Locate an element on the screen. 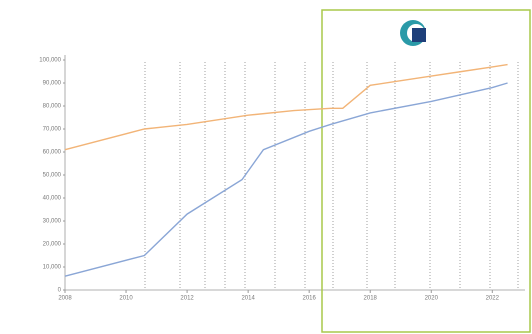 This screenshot has width=532, height=334. y-tick-label: 90,000 is located at coordinates (52, 84).